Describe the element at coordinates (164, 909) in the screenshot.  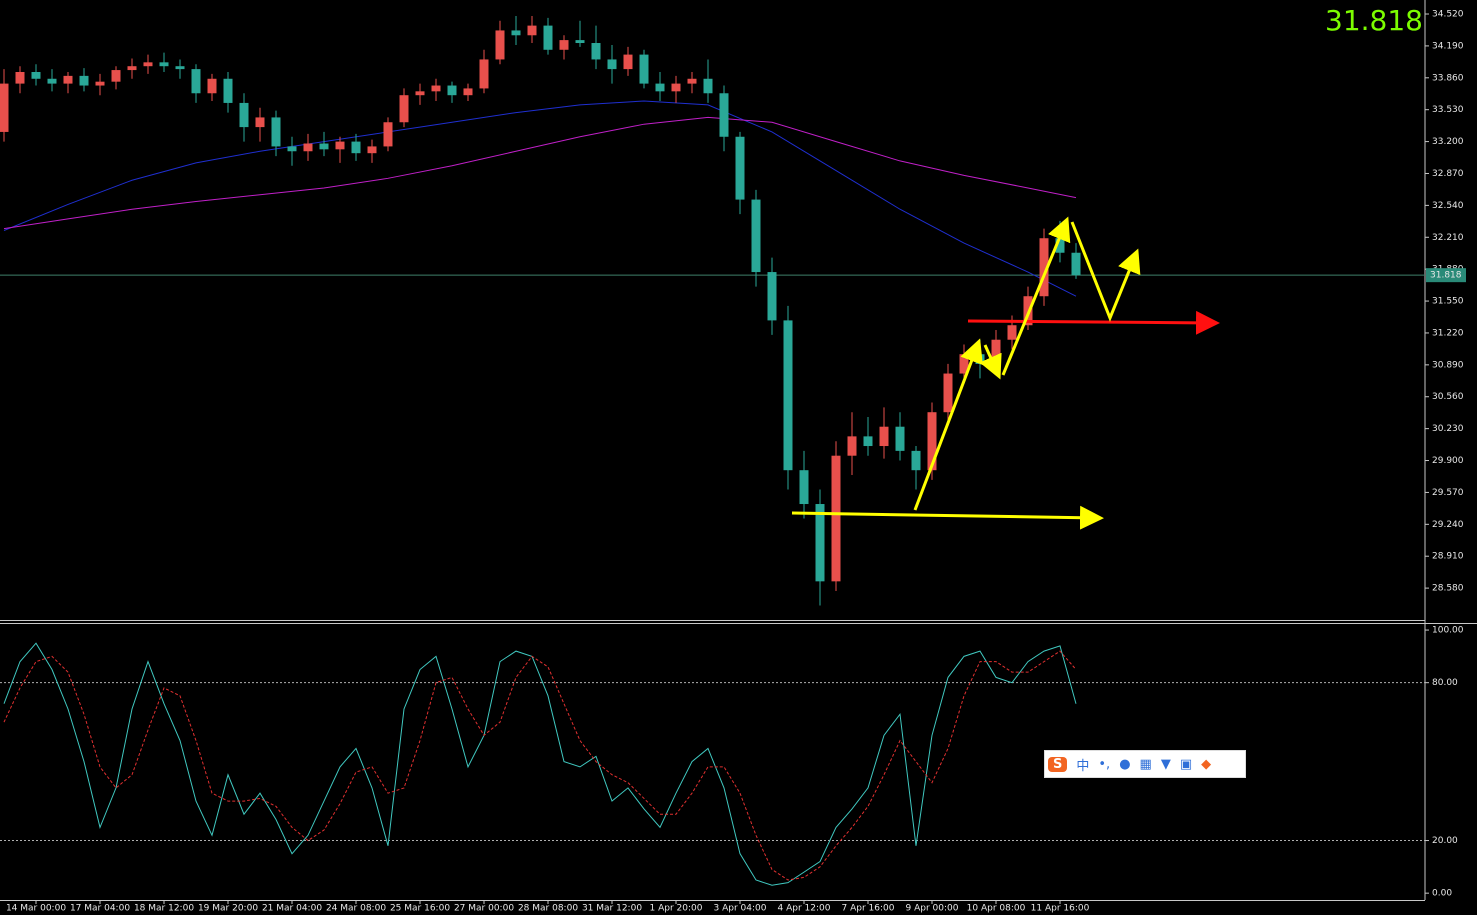
I see `x-tick-label: 18 Mar 12:00` at that location.